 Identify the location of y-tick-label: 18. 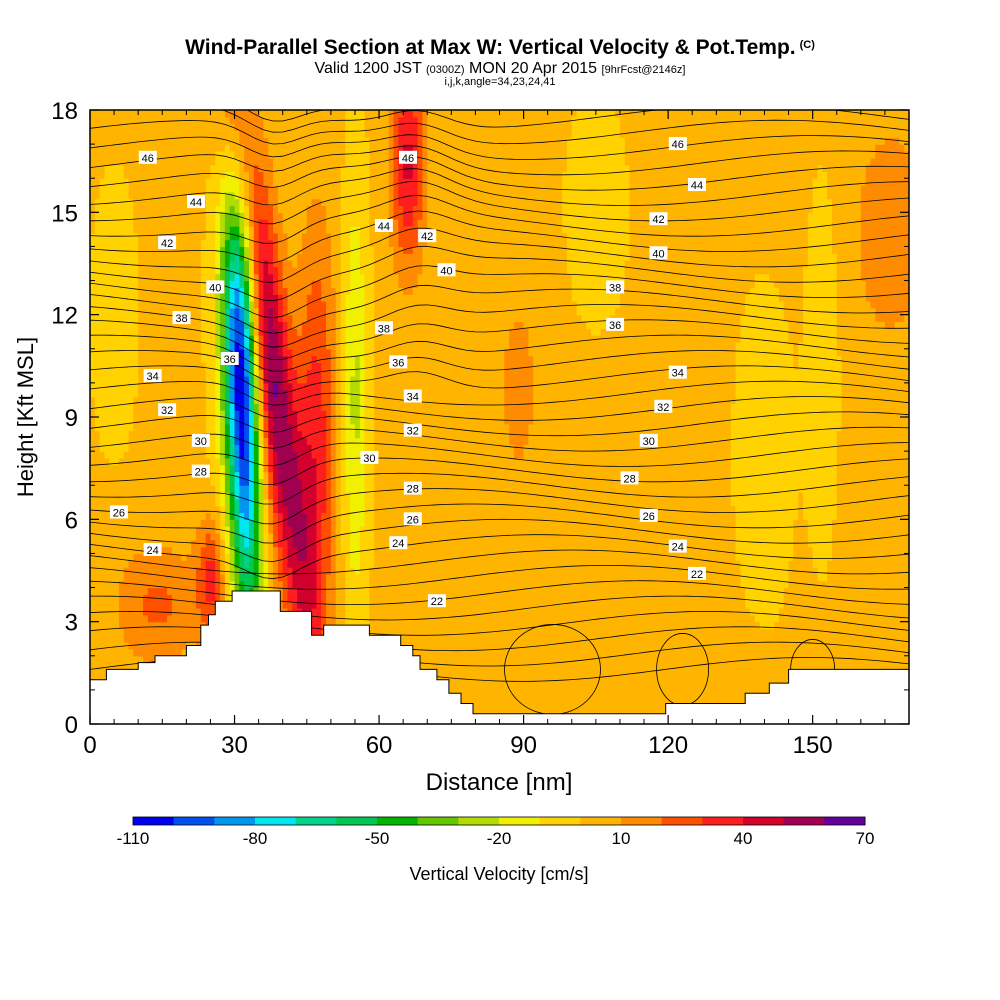
(64, 111).